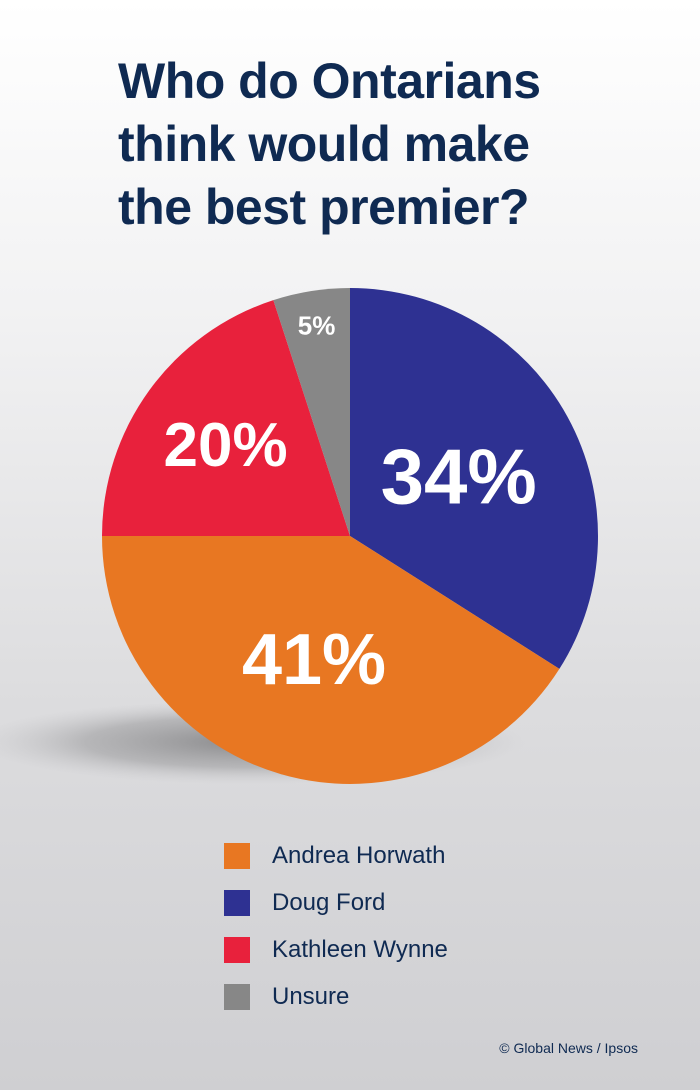  I want to click on legend-item-unsure: Unsure, so click(336, 996).